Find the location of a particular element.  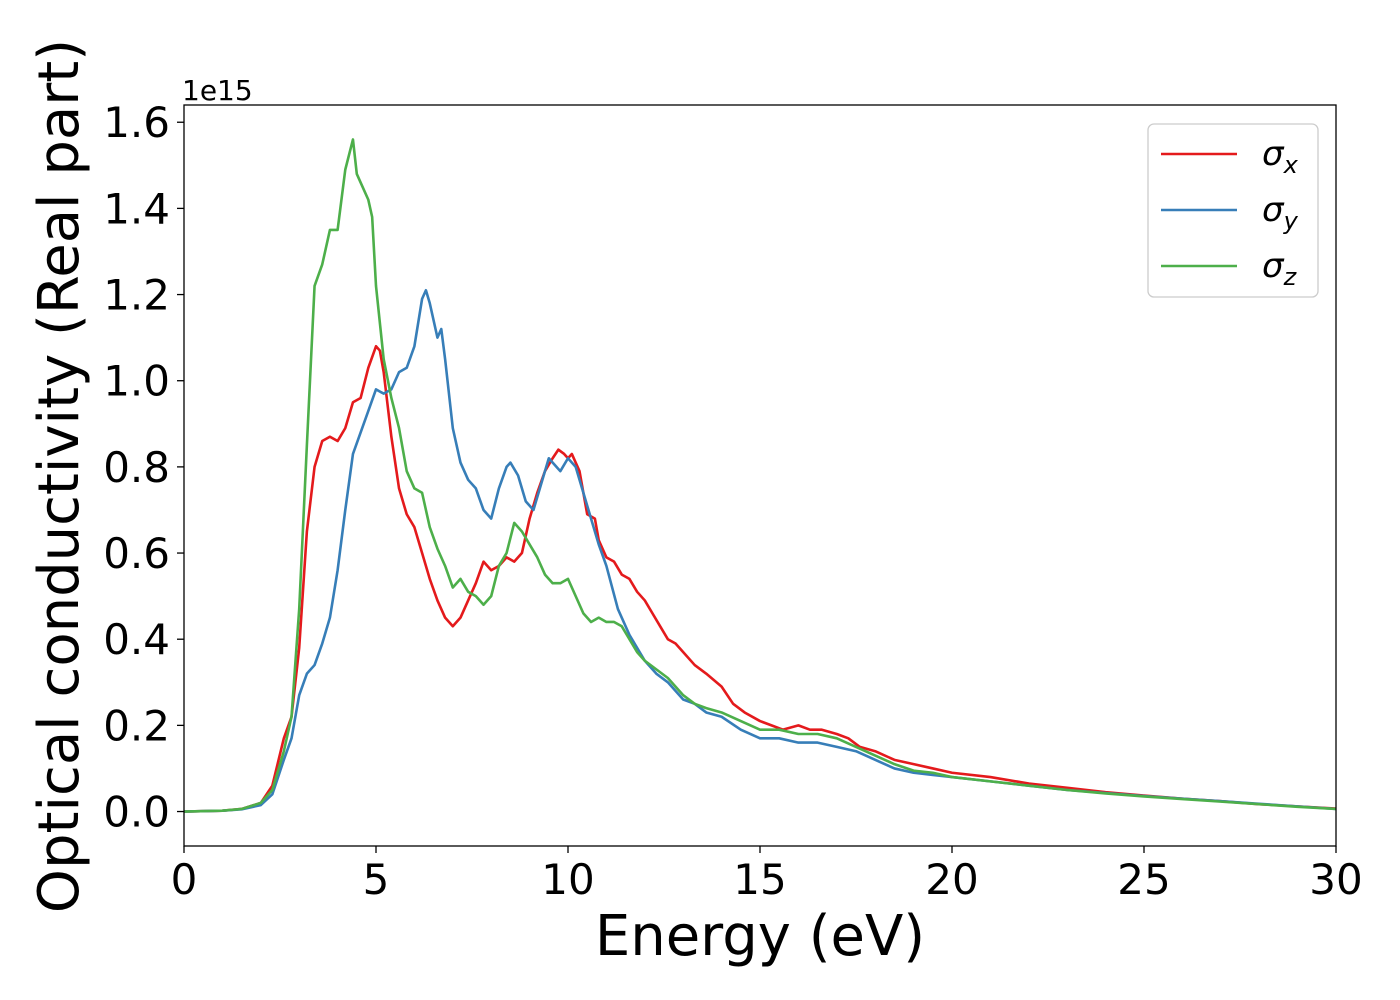

x-tick-label: 5 is located at coordinates (376, 879).